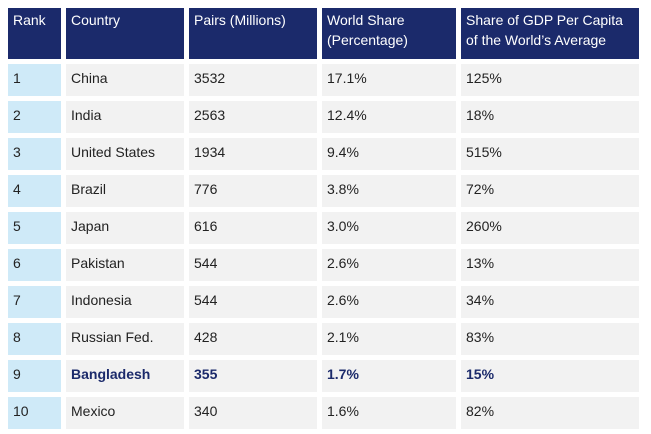 The height and width of the screenshot is (434, 651). What do you see at coordinates (34, 339) in the screenshot?
I see `rank-cell: 8` at bounding box center [34, 339].